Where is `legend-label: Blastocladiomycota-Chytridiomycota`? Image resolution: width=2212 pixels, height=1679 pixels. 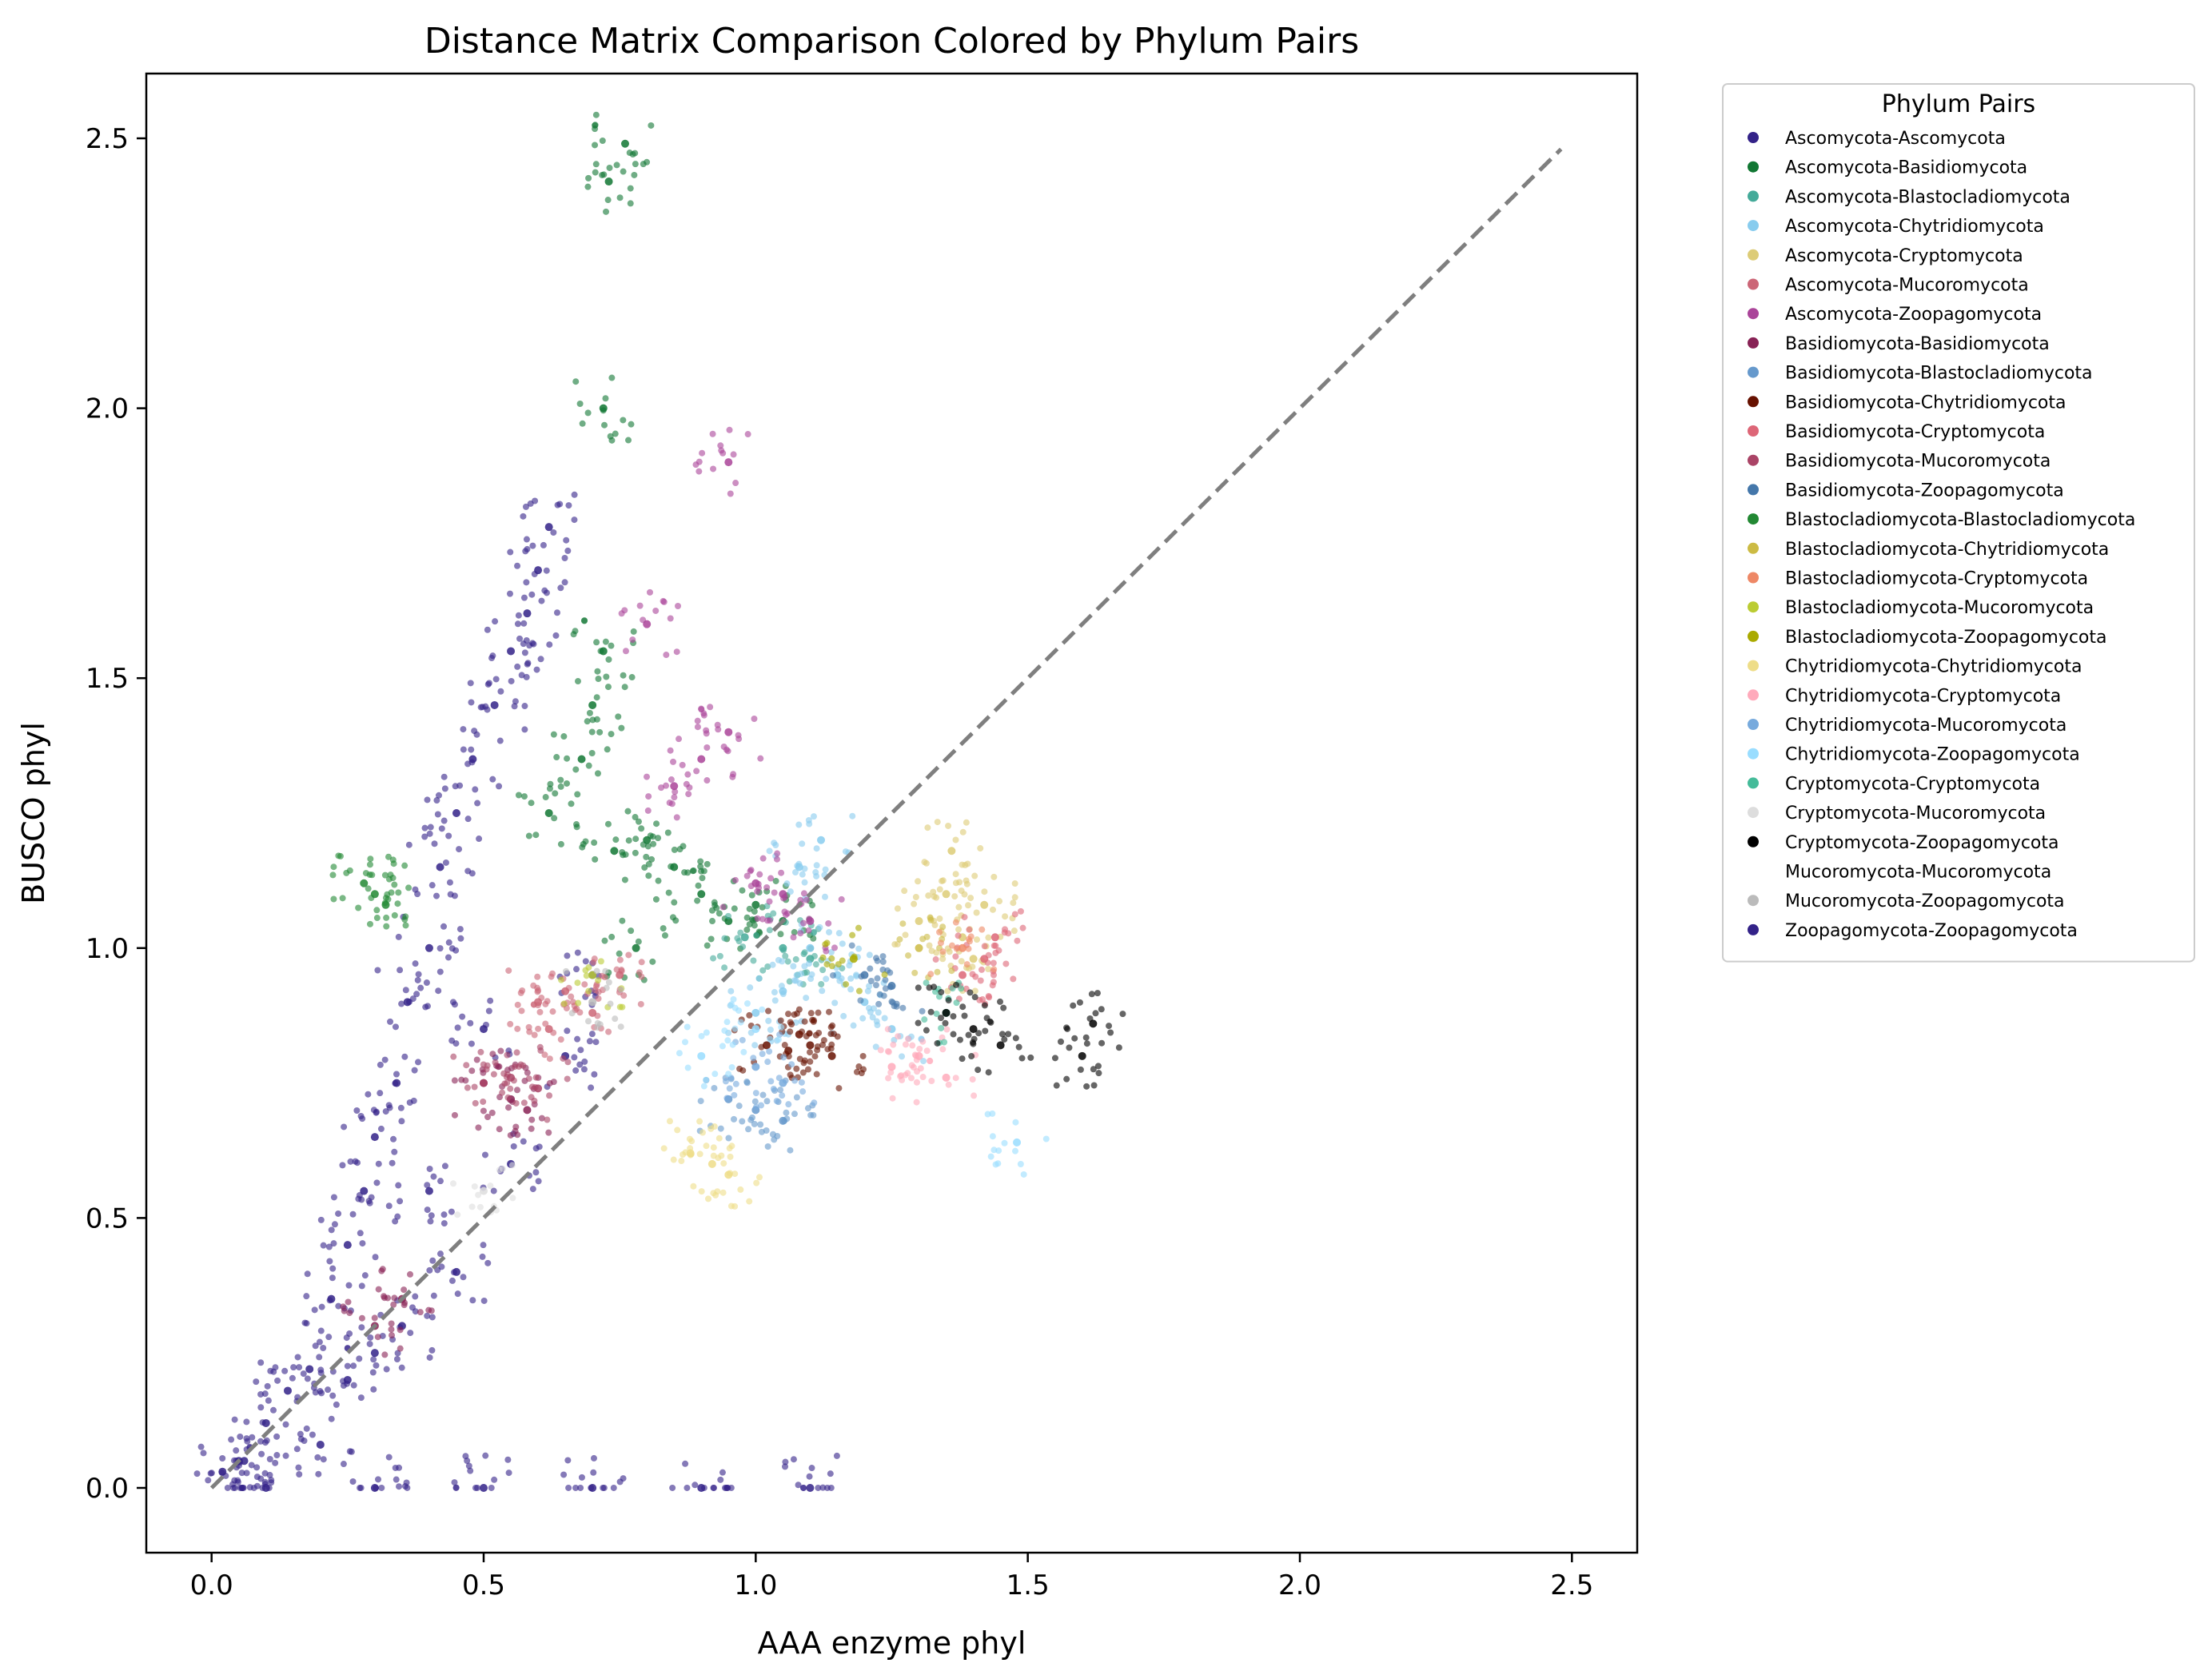
legend-label: Blastocladiomycota-Chytridiomycota is located at coordinates (1947, 550).